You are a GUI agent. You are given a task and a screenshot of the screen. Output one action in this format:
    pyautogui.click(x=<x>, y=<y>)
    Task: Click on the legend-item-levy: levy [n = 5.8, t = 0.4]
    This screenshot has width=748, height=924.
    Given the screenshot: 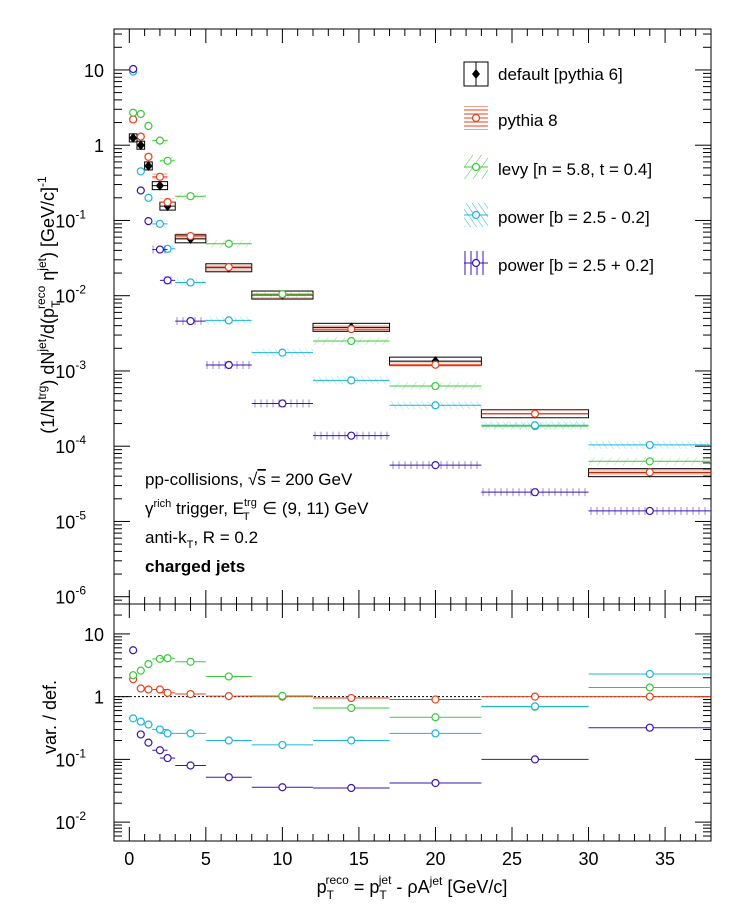 What is the action you would take?
    pyautogui.click(x=558, y=167)
    